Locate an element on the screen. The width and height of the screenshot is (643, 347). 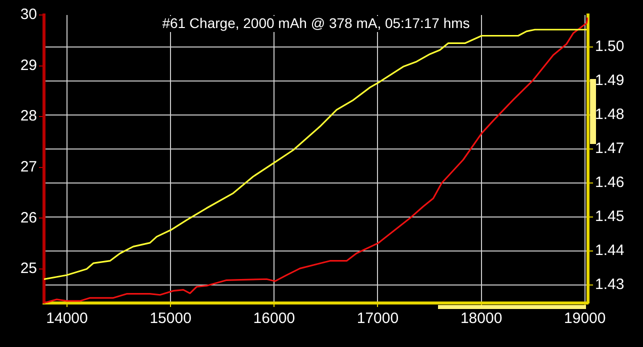
x-tick-label: 18000 is located at coordinates (481, 319).